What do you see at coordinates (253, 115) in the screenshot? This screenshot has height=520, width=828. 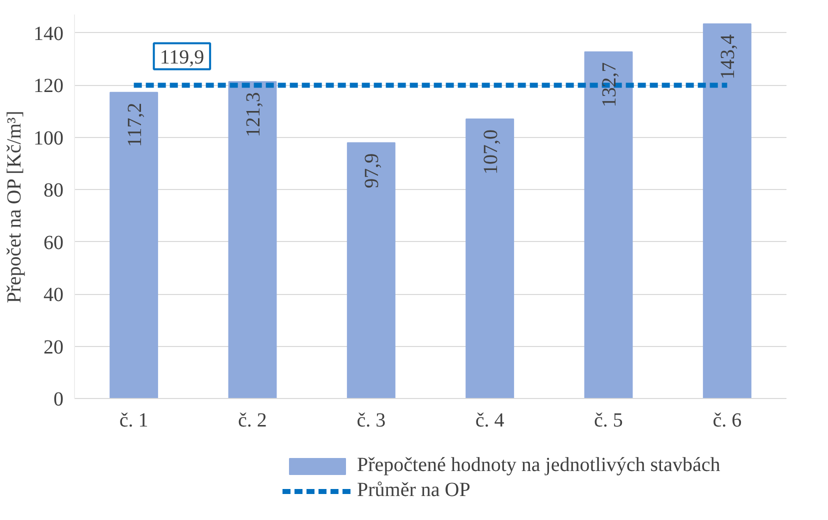 I see `data-label: 121,3` at bounding box center [253, 115].